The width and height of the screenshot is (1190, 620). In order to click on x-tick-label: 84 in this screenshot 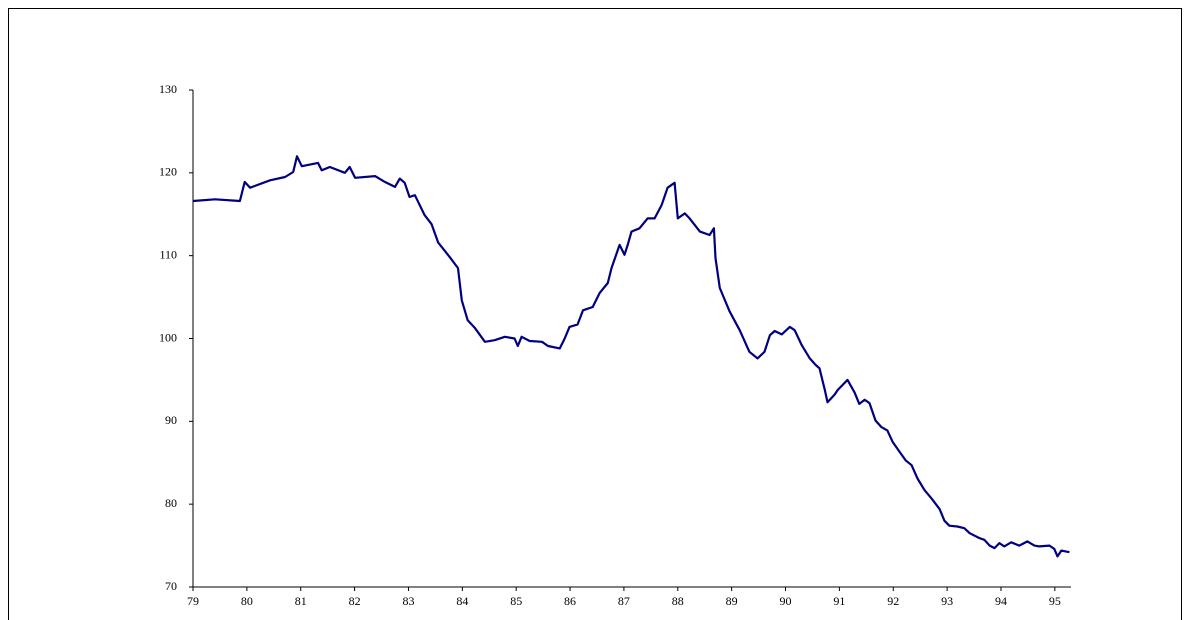, I will do `click(462, 601)`.